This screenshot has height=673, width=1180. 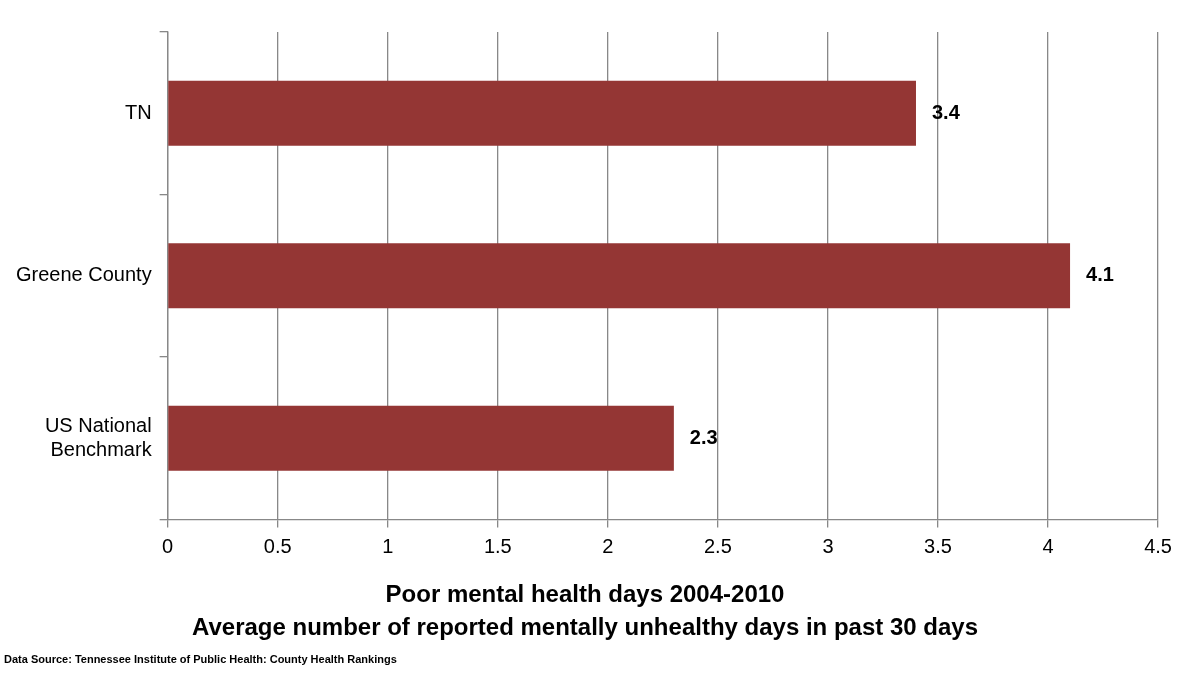 I want to click on x-tick-label: 1.5, so click(x=497, y=545).